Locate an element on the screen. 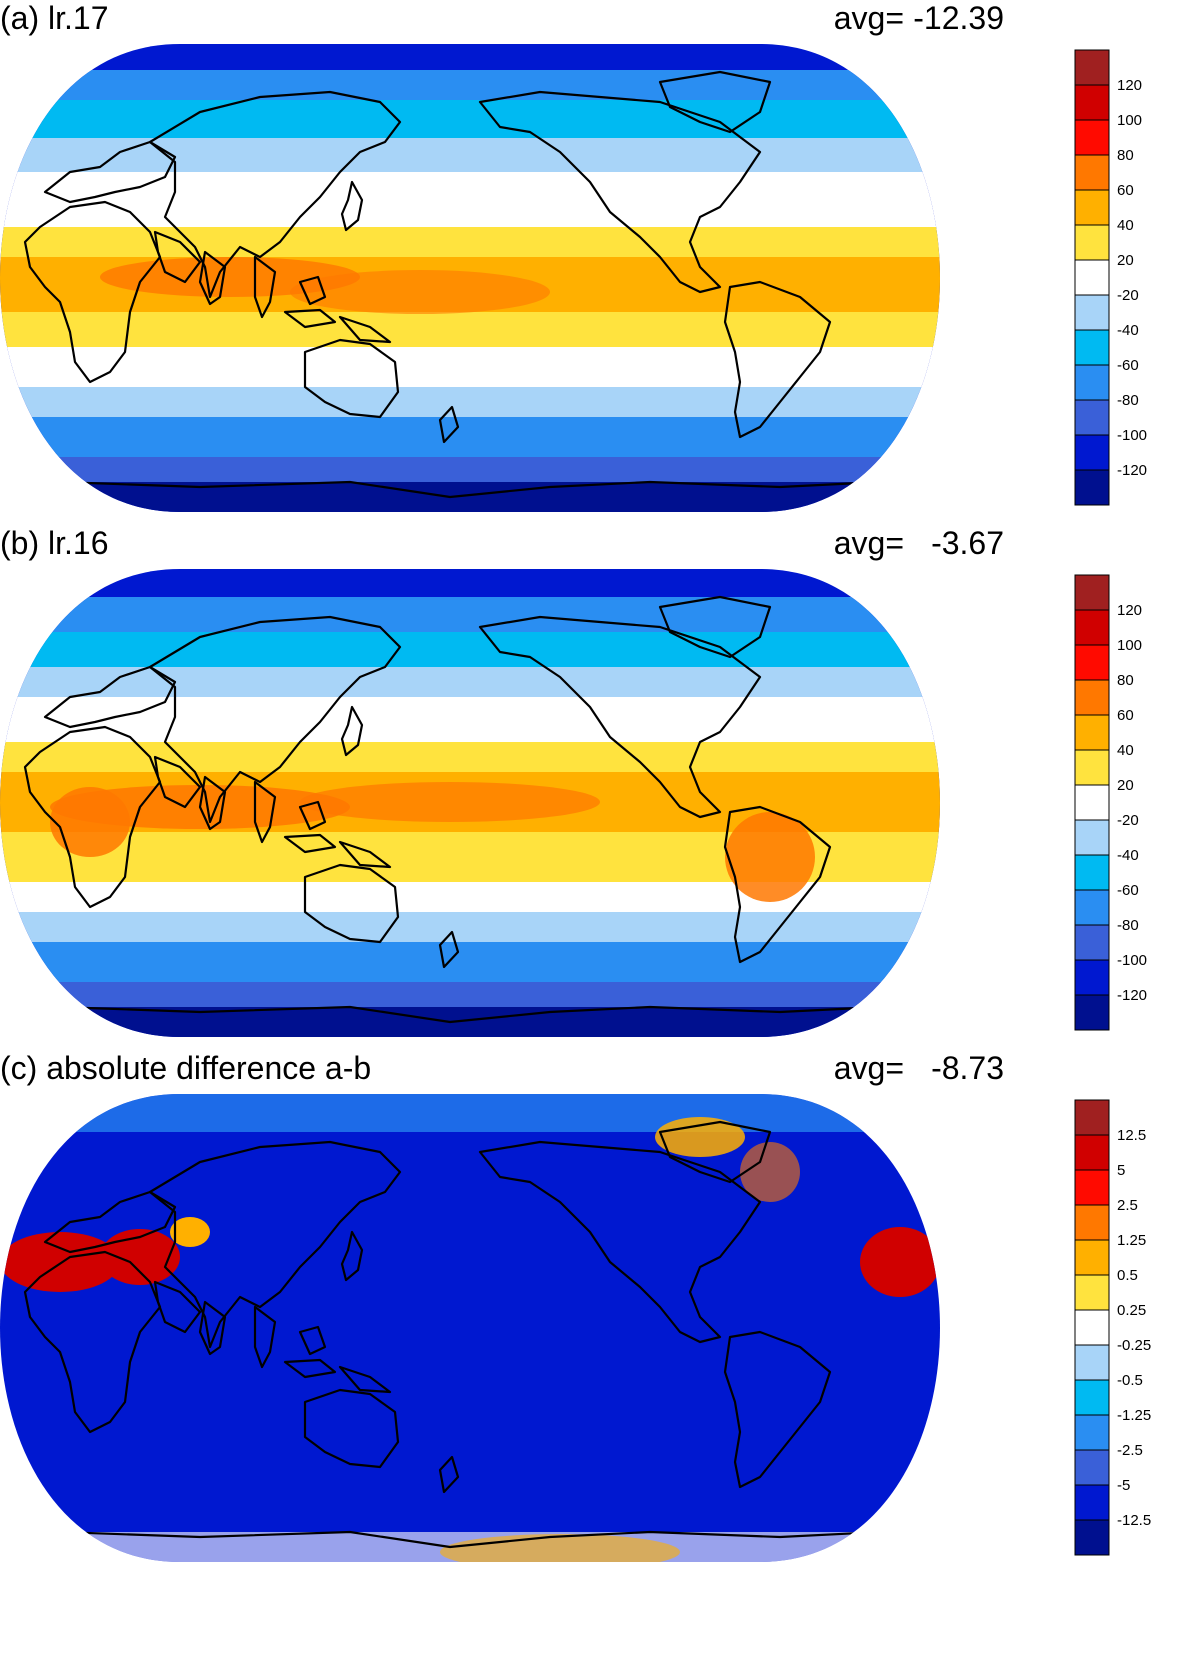 The height and width of the screenshot is (1677, 1194). colorbar-tick-label: -2.5 is located at coordinates (1130, 1450).